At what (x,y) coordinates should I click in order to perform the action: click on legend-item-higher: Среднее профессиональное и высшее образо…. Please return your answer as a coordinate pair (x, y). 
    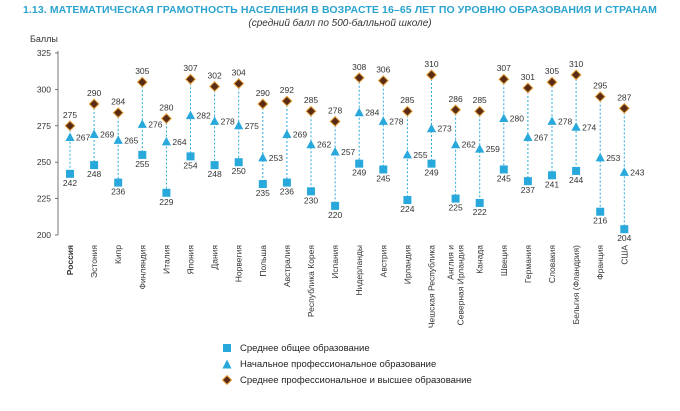
    Looking at the image, I should click on (347, 380).